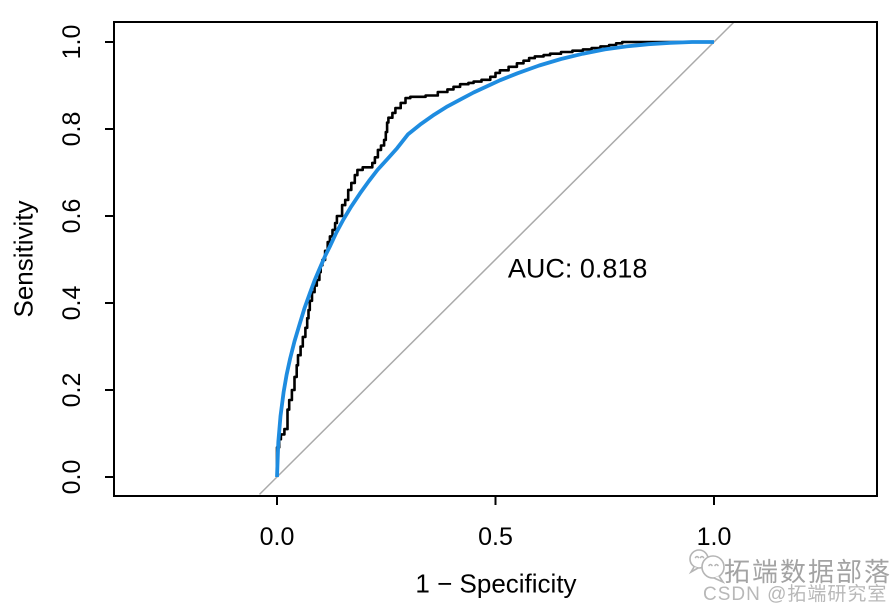  Describe the element at coordinates (72, 477) in the screenshot. I see `y-tick-label: 0.0` at that location.